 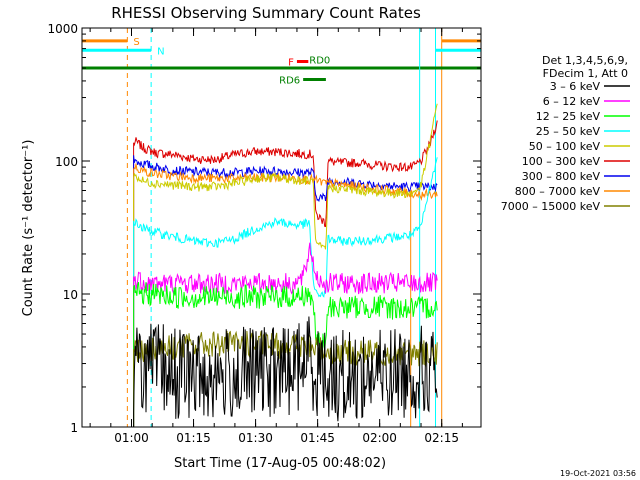 I want to click on x-tick-label-0: 01:00, so click(x=131, y=438).